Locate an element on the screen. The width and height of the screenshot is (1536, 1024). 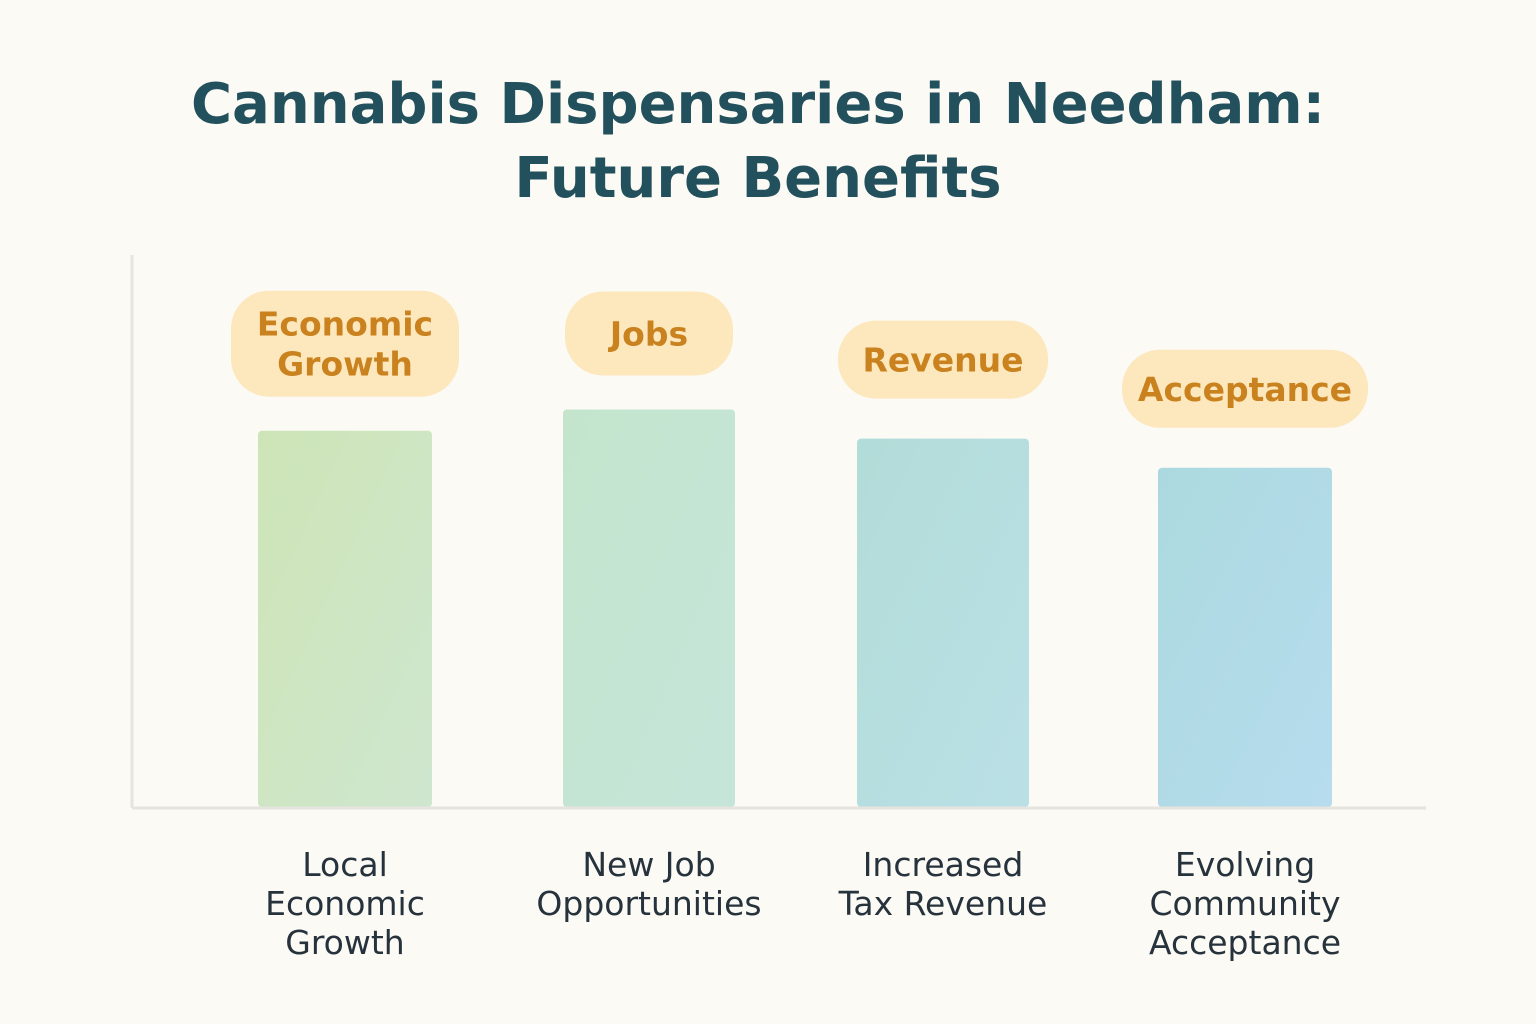
x-tick-label: New Job is located at coordinates (648, 864).